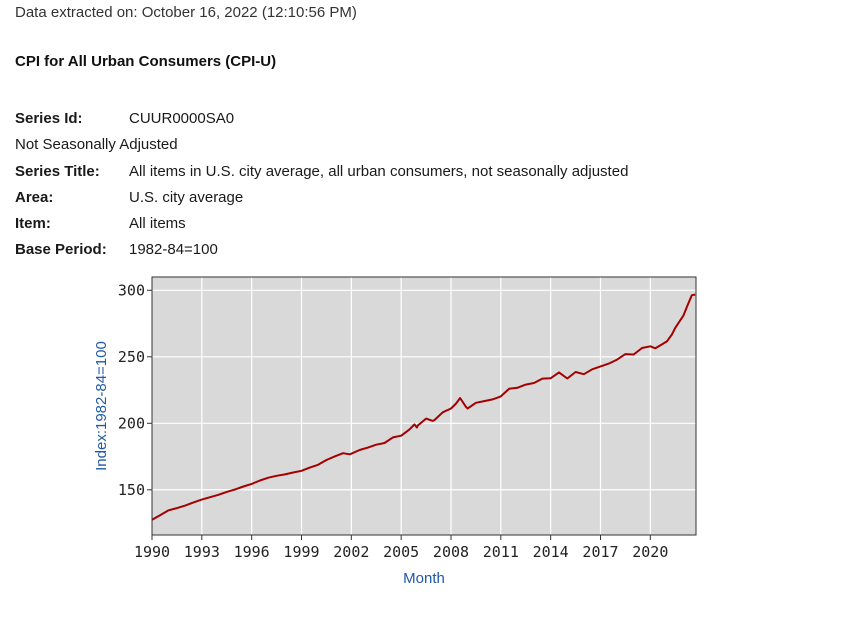 This screenshot has width=848, height=630. I want to click on y-tick-label: 150, so click(131, 490).